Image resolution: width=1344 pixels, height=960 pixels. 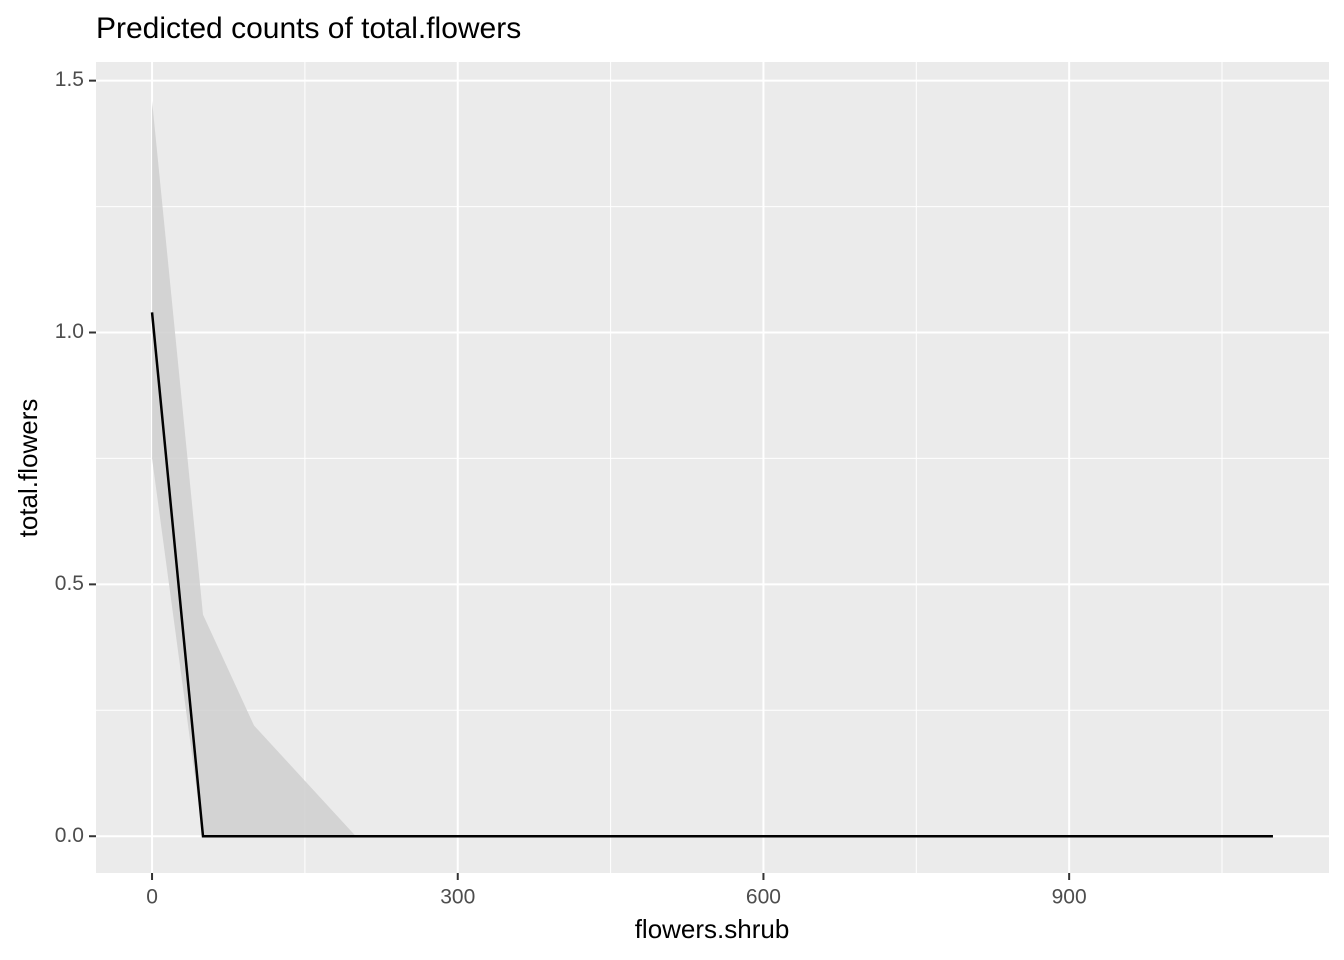 I want to click on x-tick-label: 900, so click(x=1069, y=897).